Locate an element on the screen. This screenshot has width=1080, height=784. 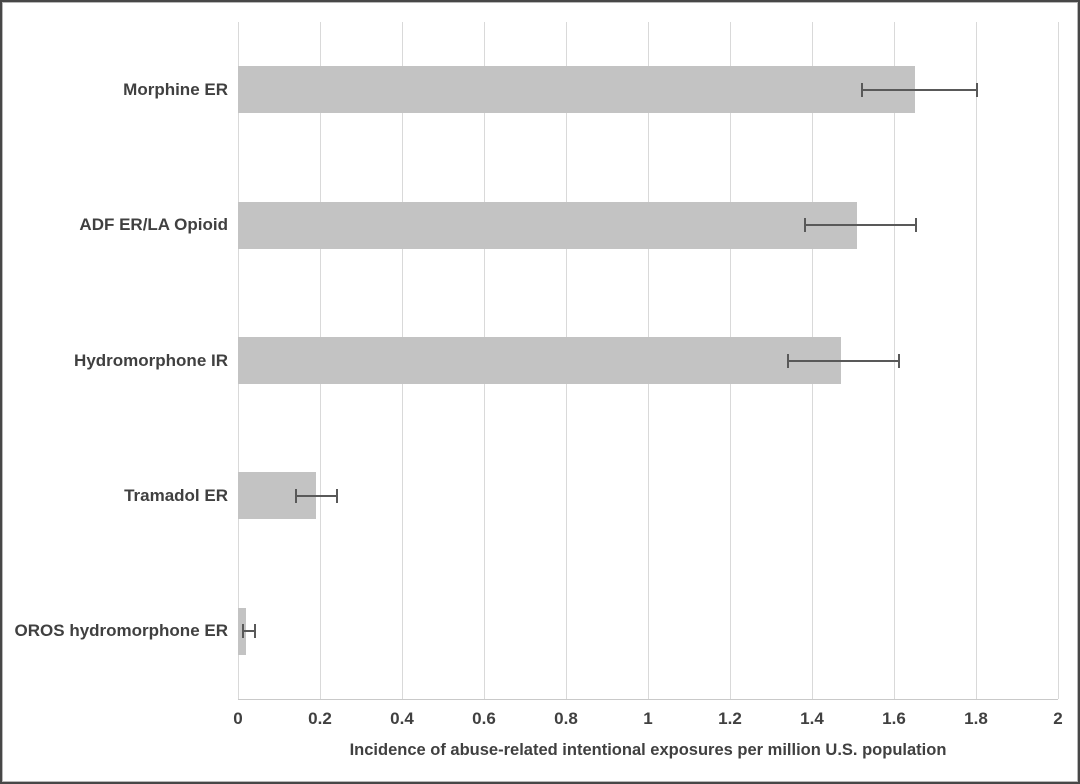
x-tick-label: 0.2 is located at coordinates (320, 718).